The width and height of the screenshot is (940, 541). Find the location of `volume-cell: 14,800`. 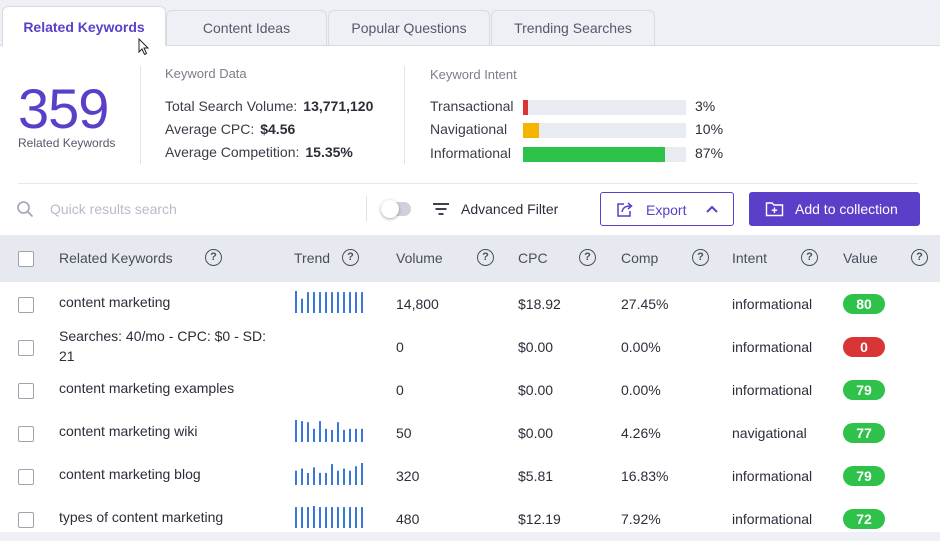

volume-cell: 14,800 is located at coordinates (417, 304).